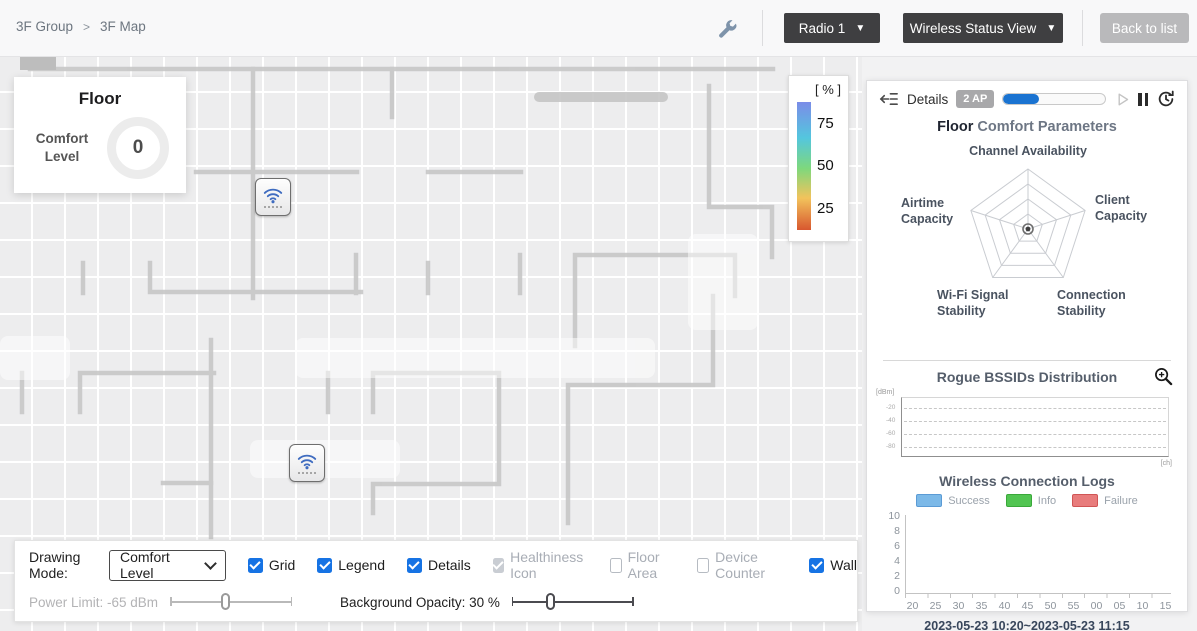  Describe the element at coordinates (351, 565) in the screenshot. I see `checkbox-legend: Legend` at that location.